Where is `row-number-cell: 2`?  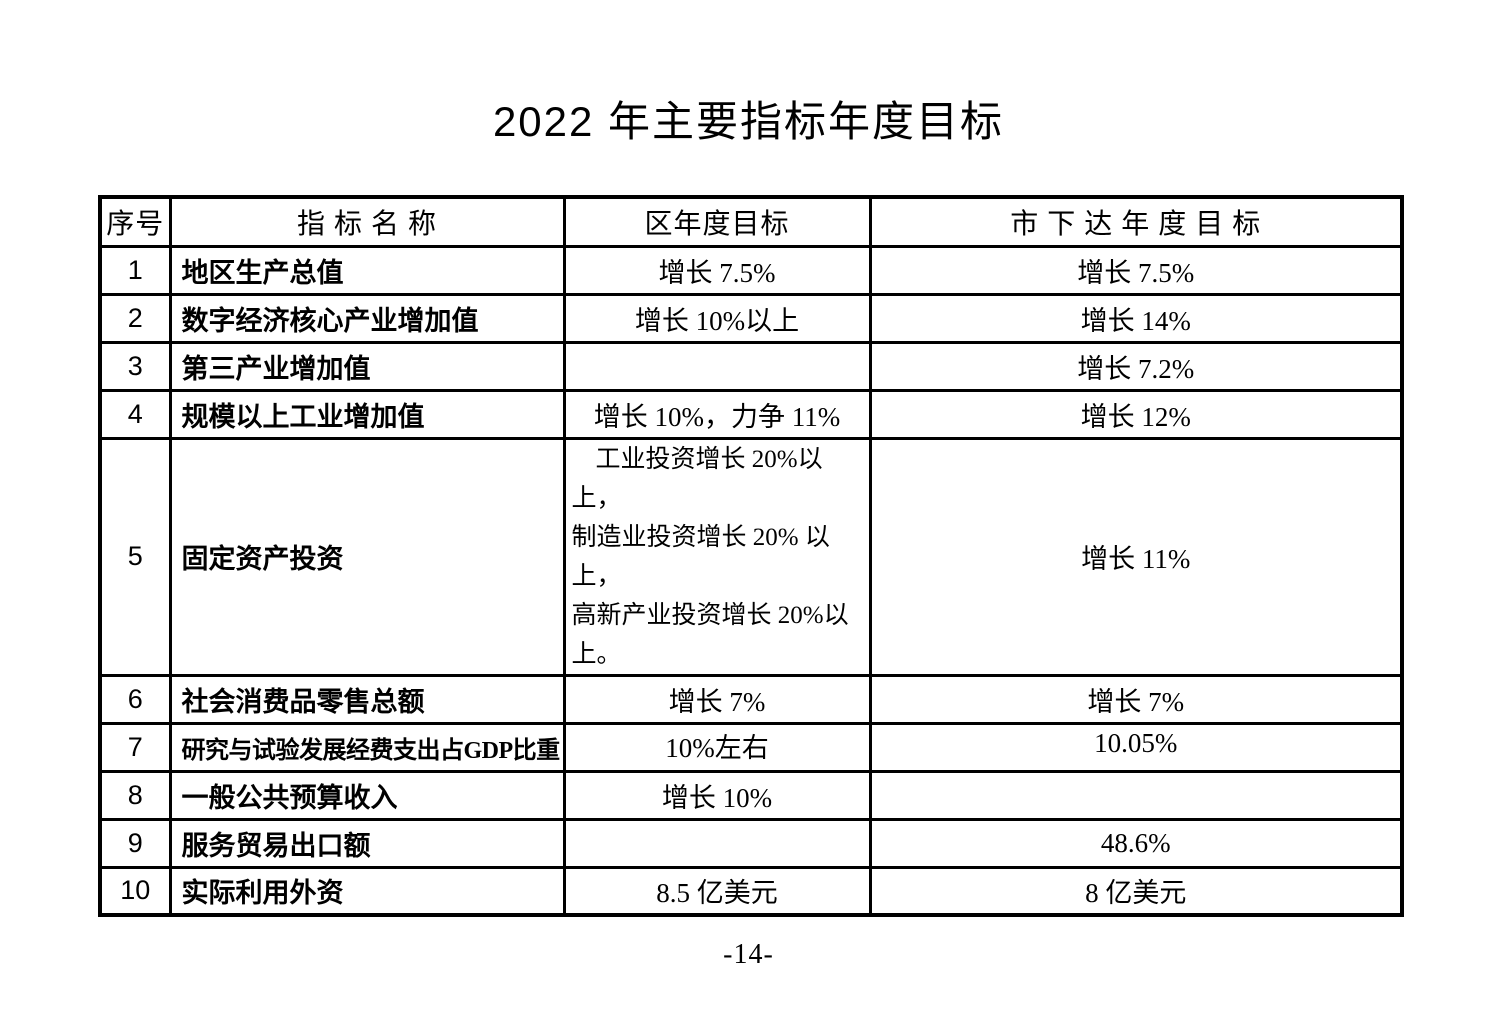 row-number-cell: 2 is located at coordinates (135, 318).